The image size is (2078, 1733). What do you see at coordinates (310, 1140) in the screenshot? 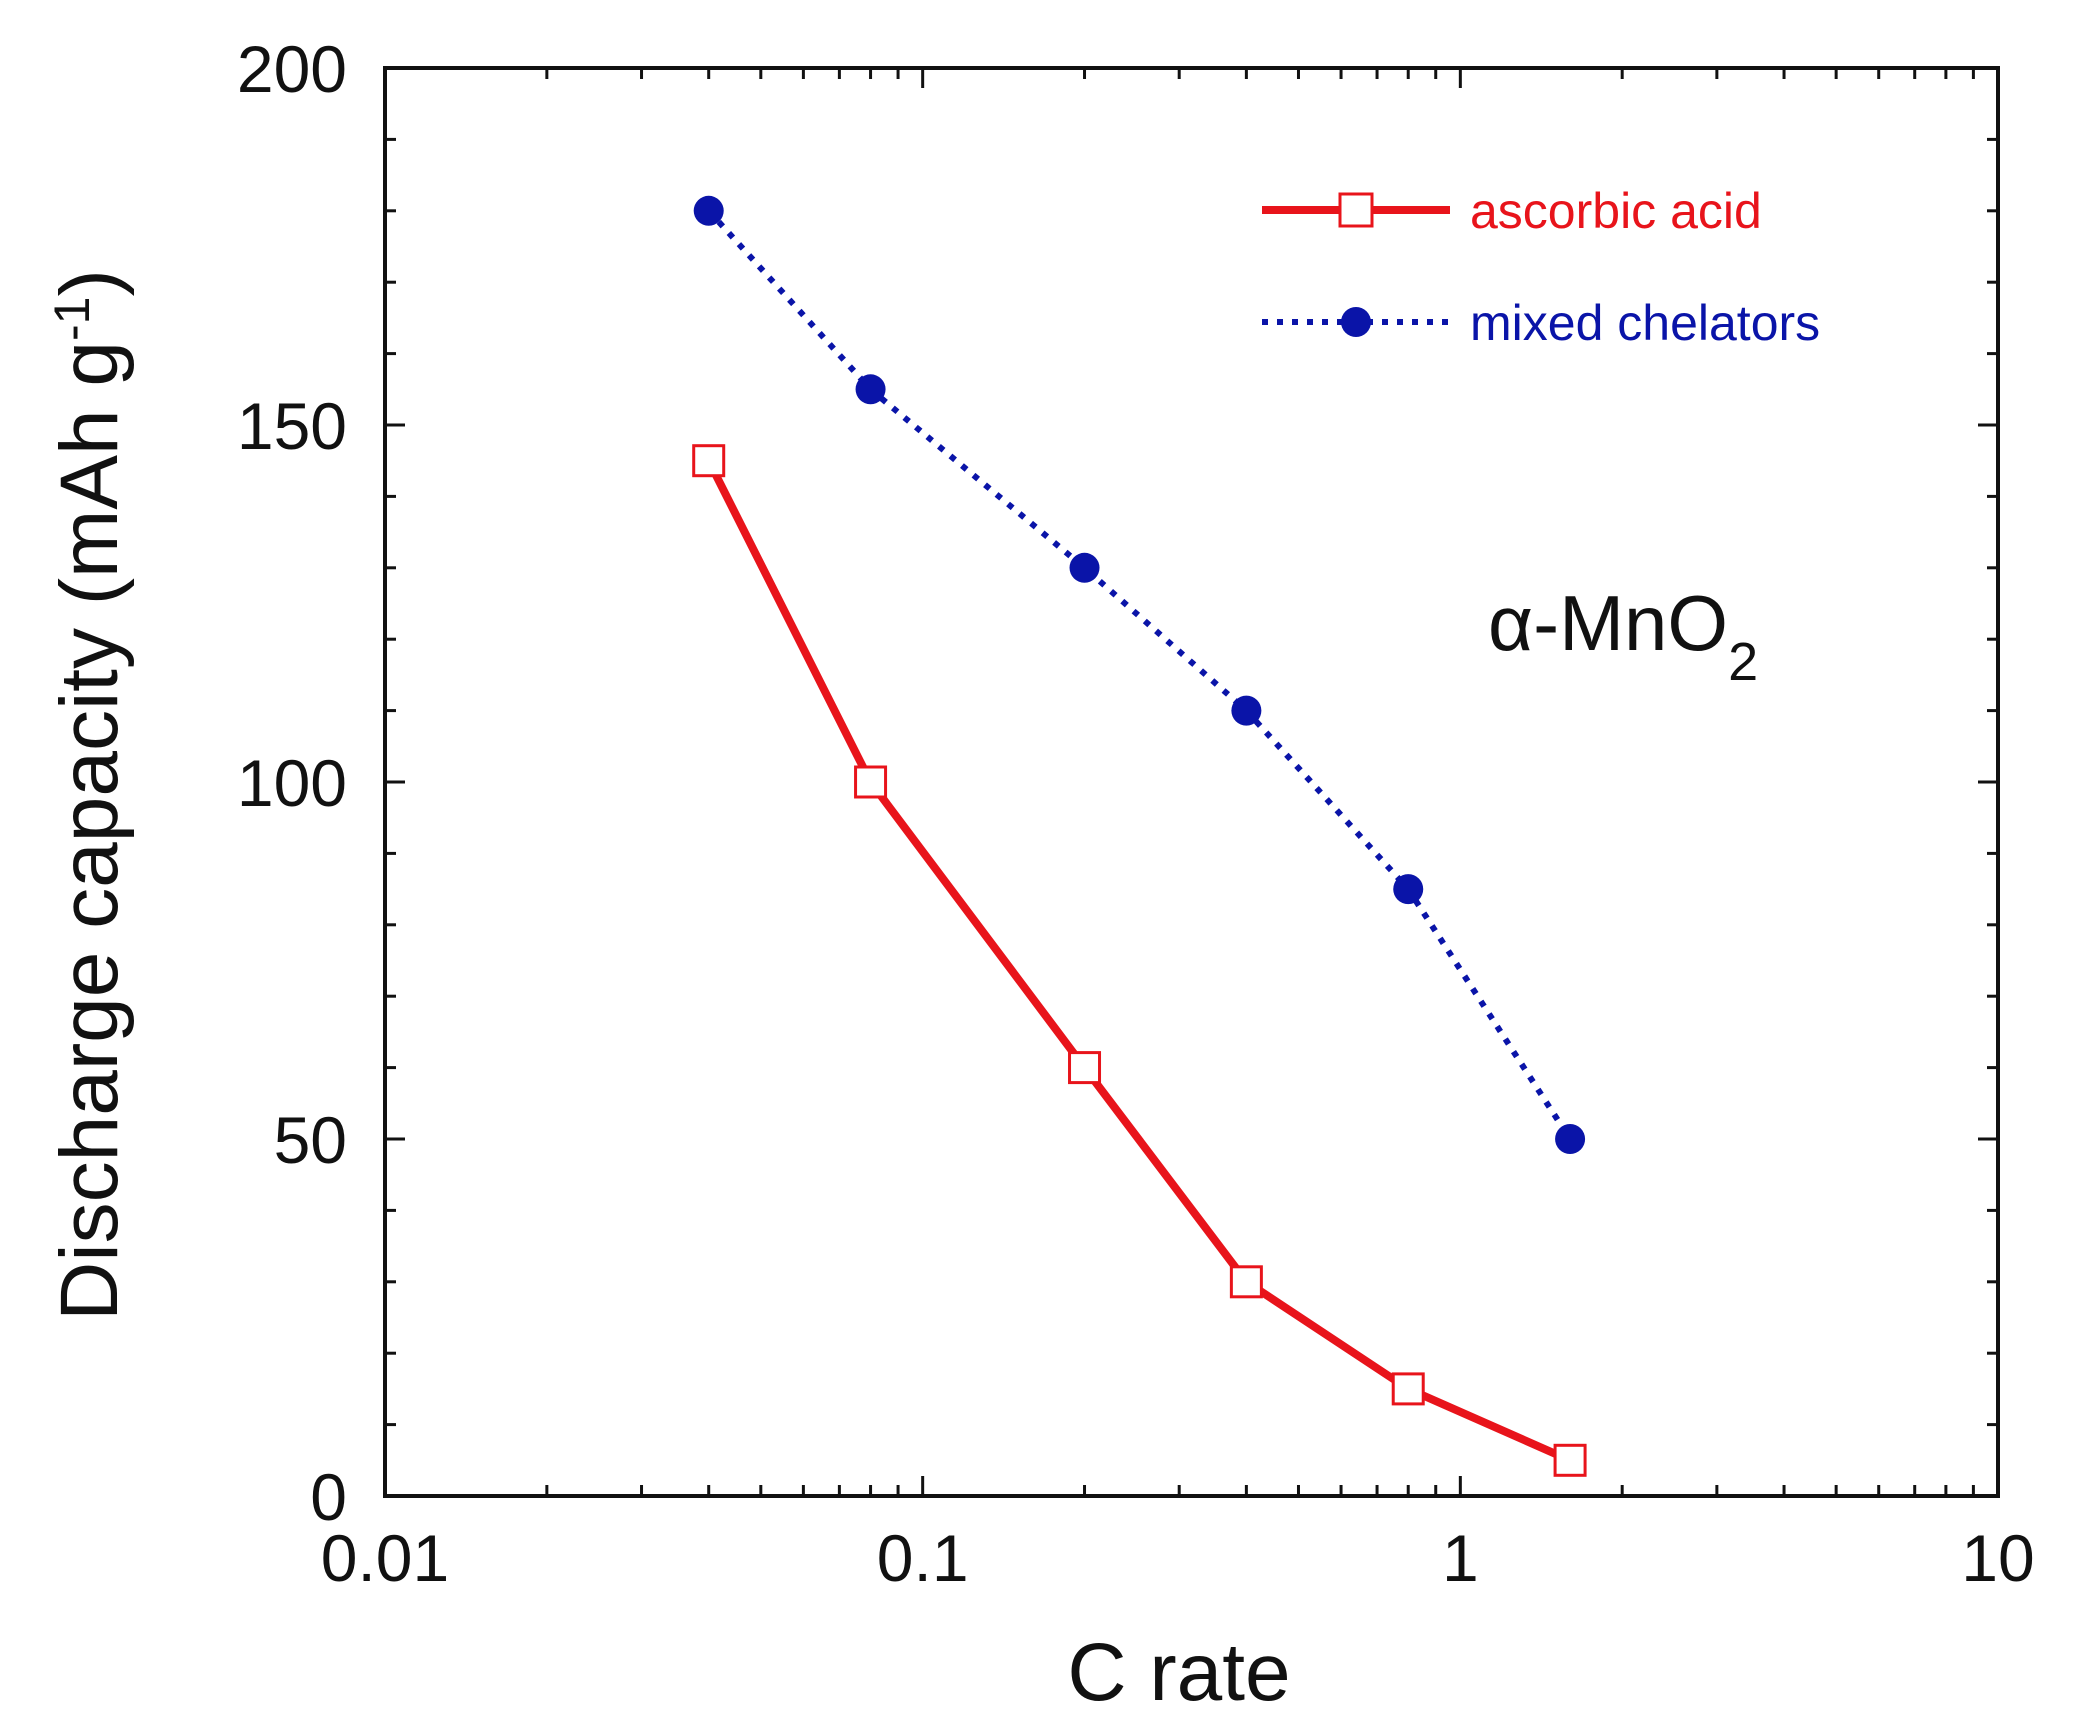
I see `y-tick-label: 50` at bounding box center [310, 1140].